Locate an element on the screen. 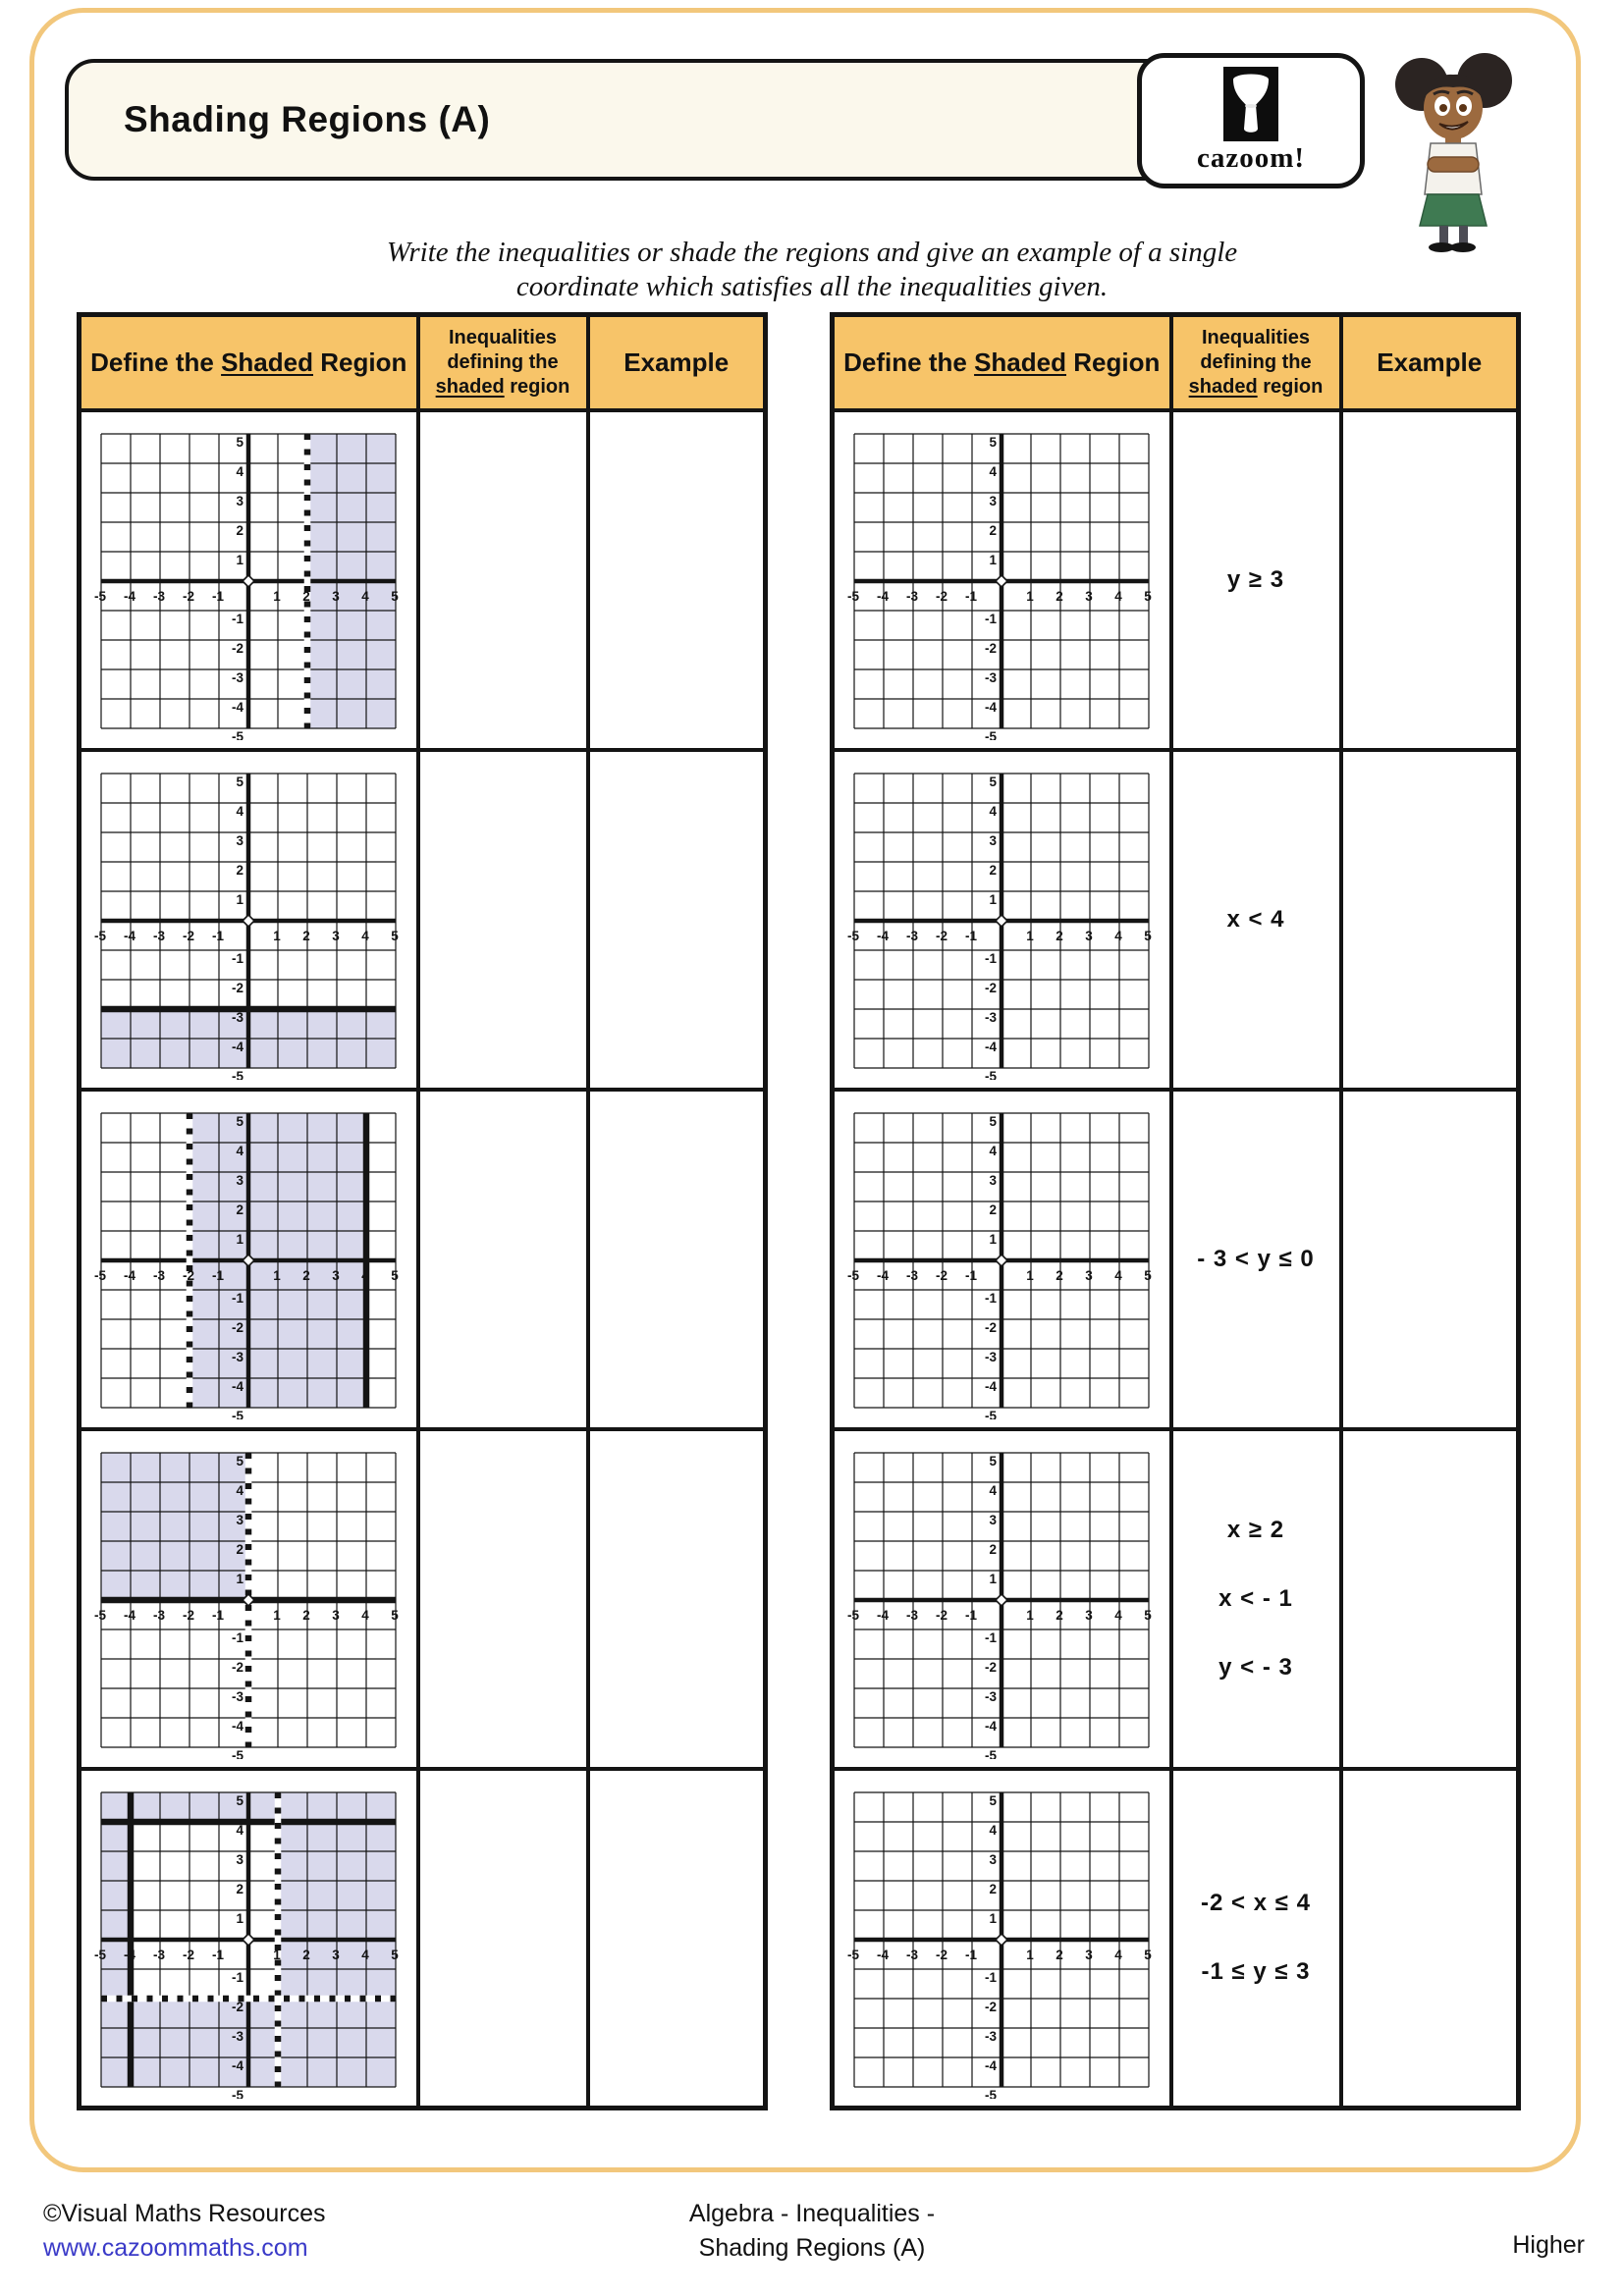 The image size is (1624, 2296). cazoom-logo-text: cazoom! is located at coordinates (1251, 158).